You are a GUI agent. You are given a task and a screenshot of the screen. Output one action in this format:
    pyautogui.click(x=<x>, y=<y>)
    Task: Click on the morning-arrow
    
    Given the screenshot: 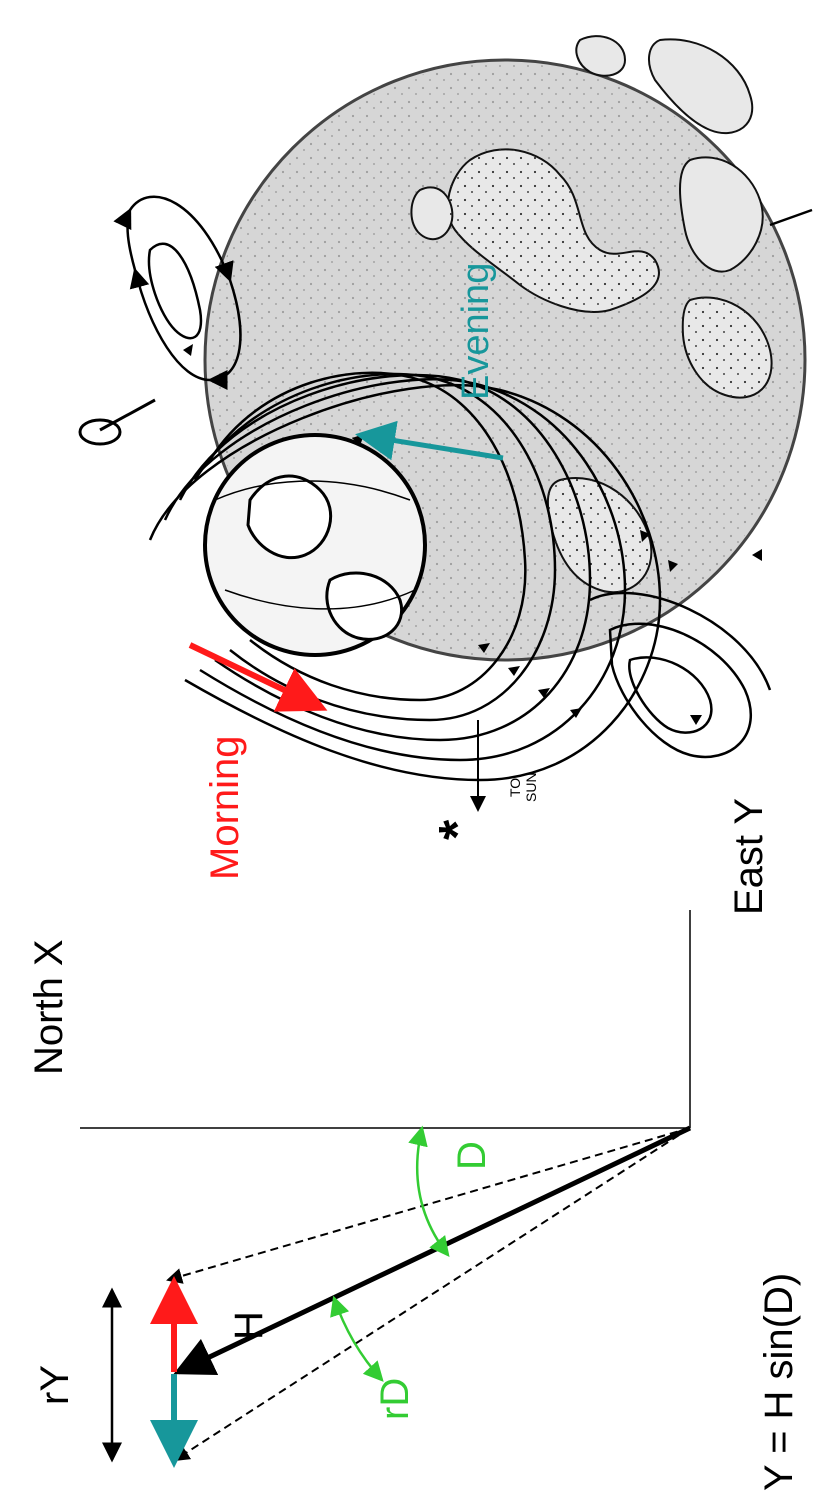 What is the action you would take?
    pyautogui.click(x=258, y=677)
    